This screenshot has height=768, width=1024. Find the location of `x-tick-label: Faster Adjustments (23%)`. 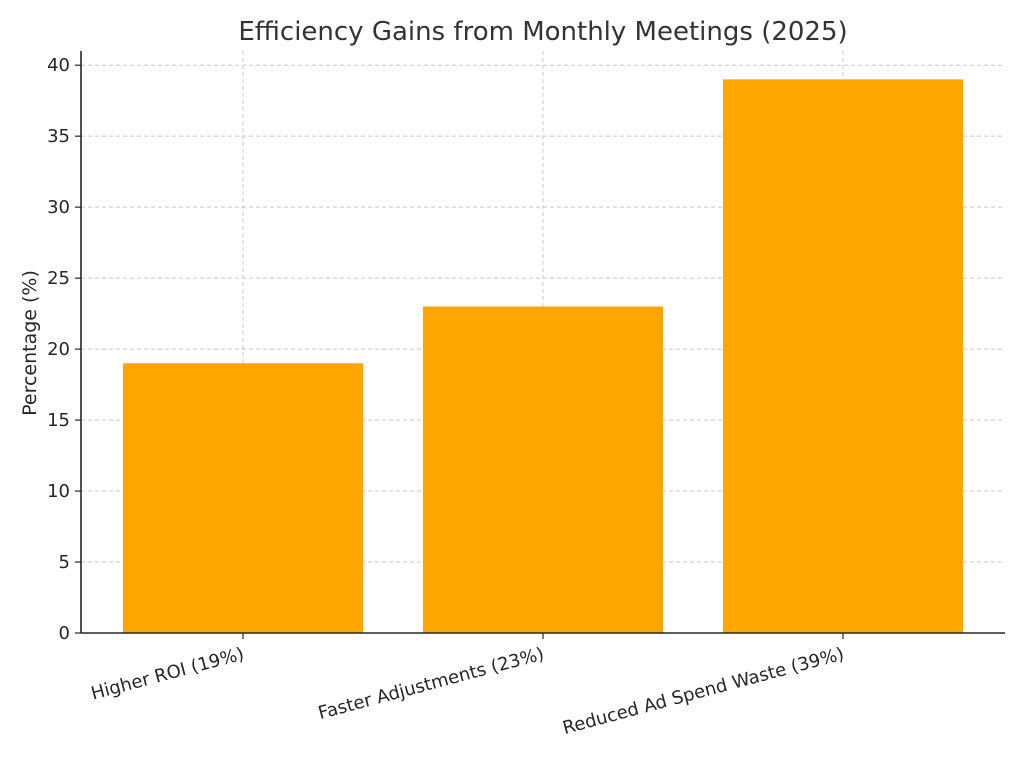

x-tick-label: Faster Adjustments (23%) is located at coordinates (431, 684).